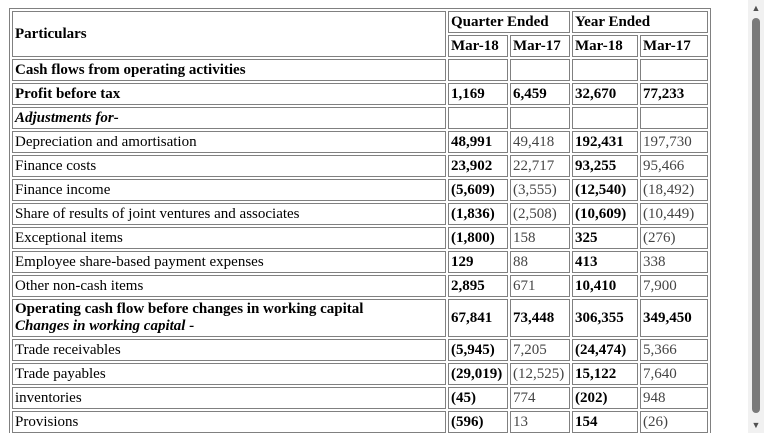 The height and width of the screenshot is (433, 764). Describe the element at coordinates (478, 318) in the screenshot. I see `cell-value: 67,841` at that location.